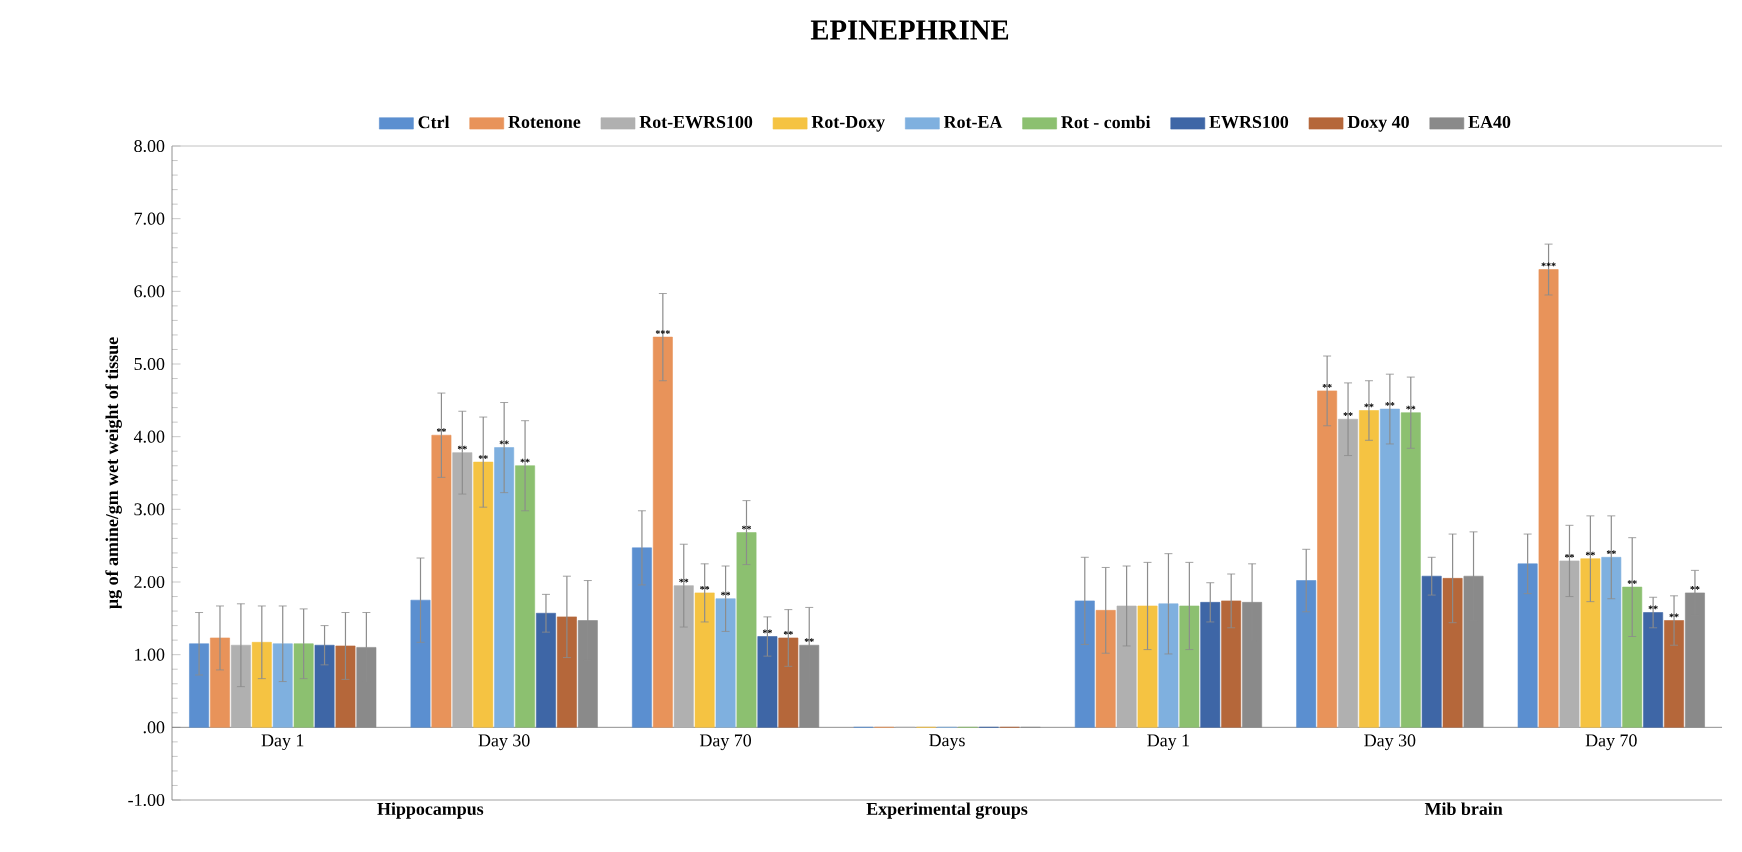 Image resolution: width=1742 pixels, height=852 pixels. Describe the element at coordinates (909, 30) in the screenshot. I see `chart-title: EPINEPHRINE` at that location.